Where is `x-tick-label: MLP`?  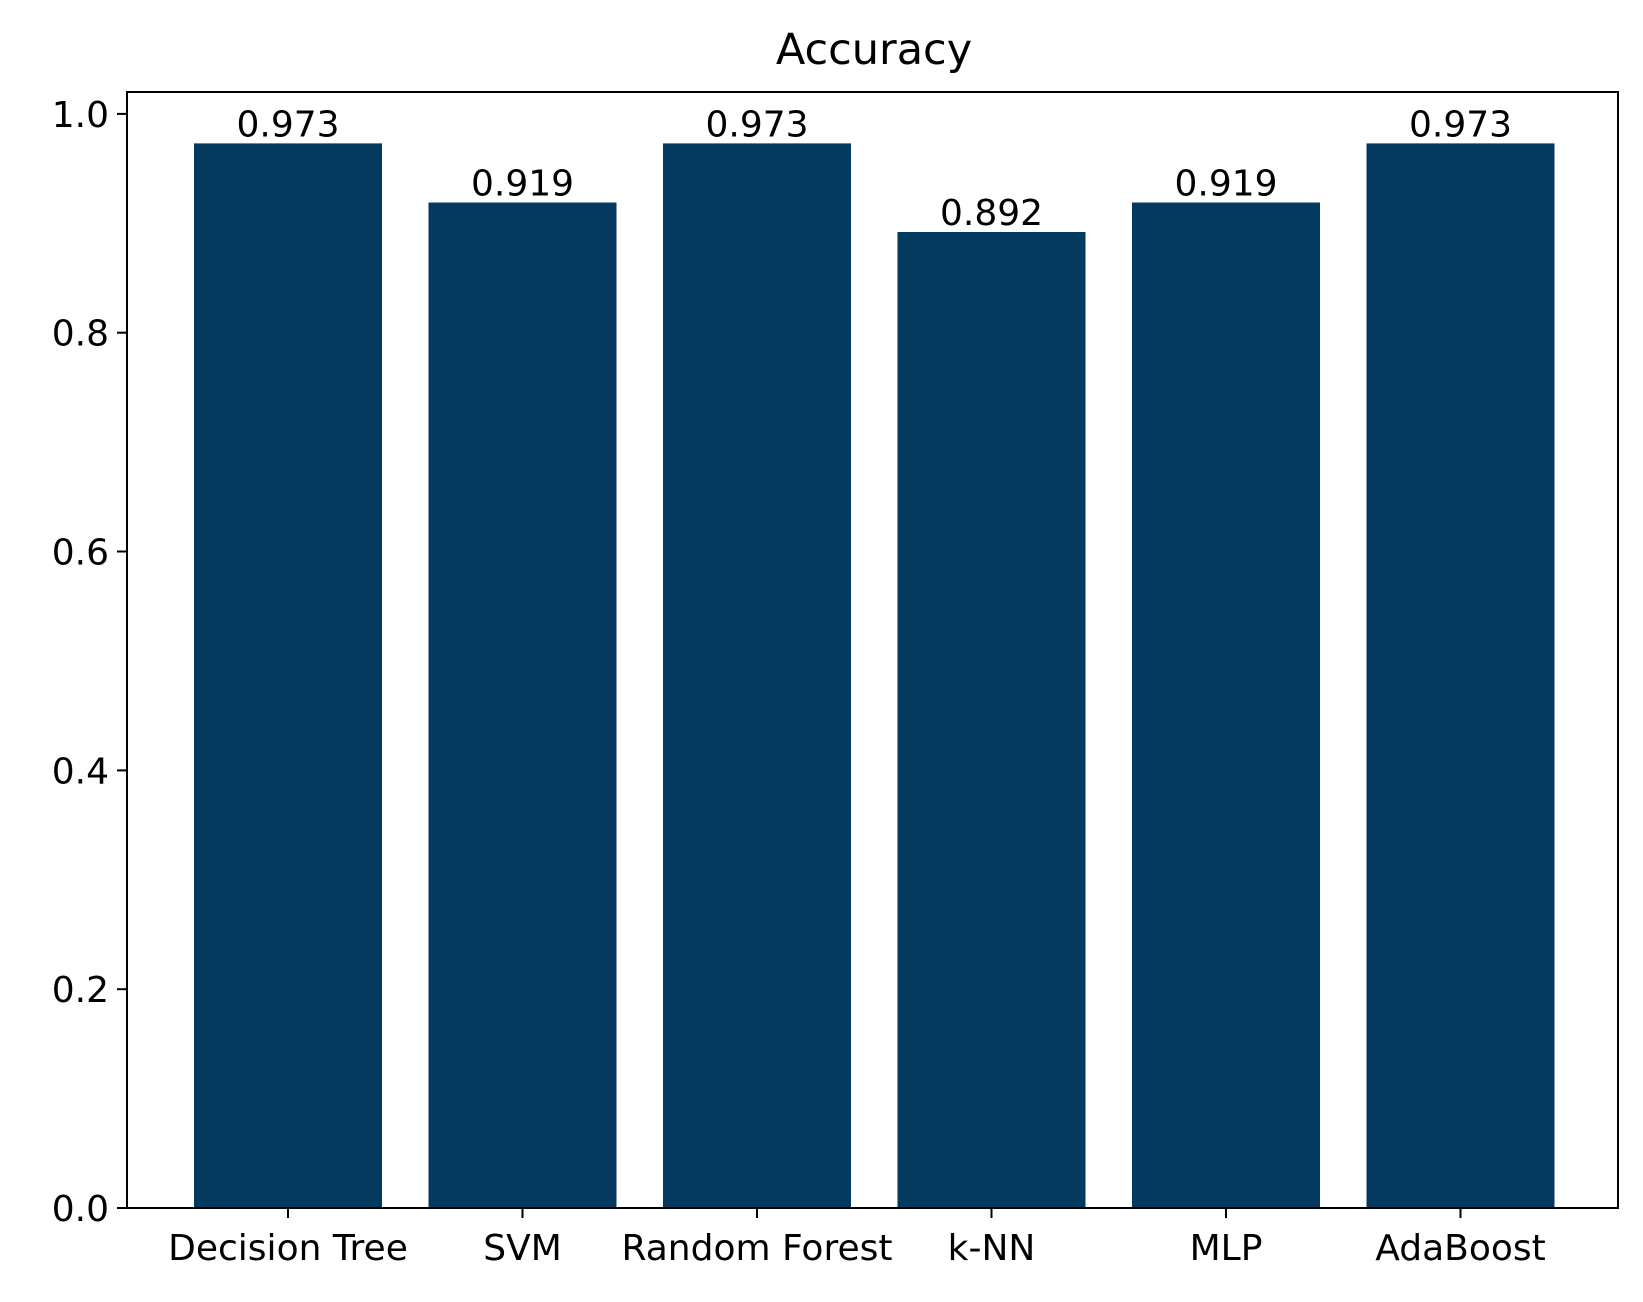 x-tick-label: MLP is located at coordinates (1226, 1248).